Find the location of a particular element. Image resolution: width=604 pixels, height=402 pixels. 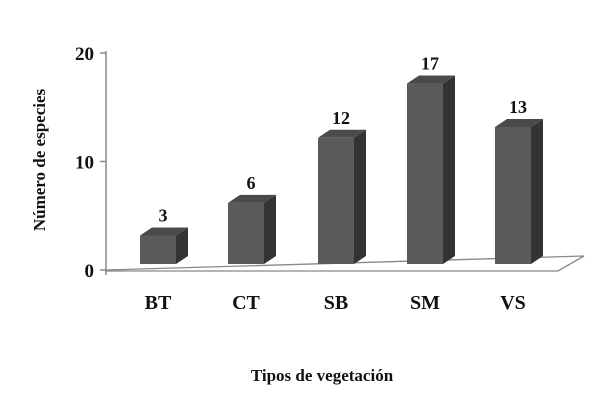

bar-BT is located at coordinates (164, 245).